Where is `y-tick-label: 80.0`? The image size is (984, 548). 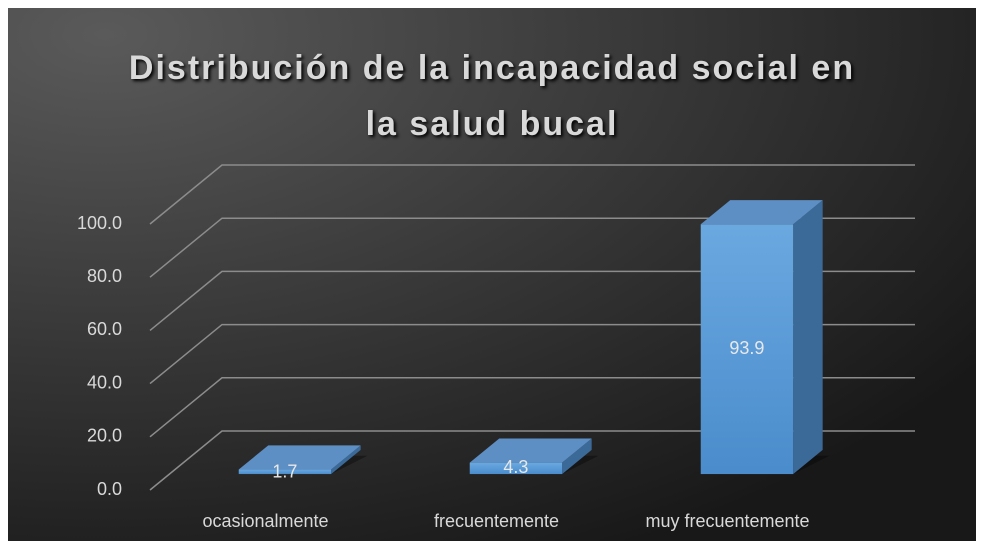 y-tick-label: 80.0 is located at coordinates (104, 276).